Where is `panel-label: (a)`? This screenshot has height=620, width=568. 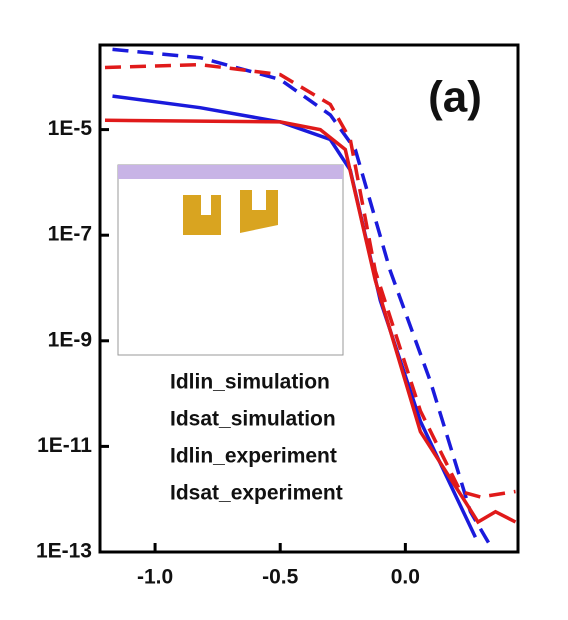
panel-label: (a) is located at coordinates (455, 97).